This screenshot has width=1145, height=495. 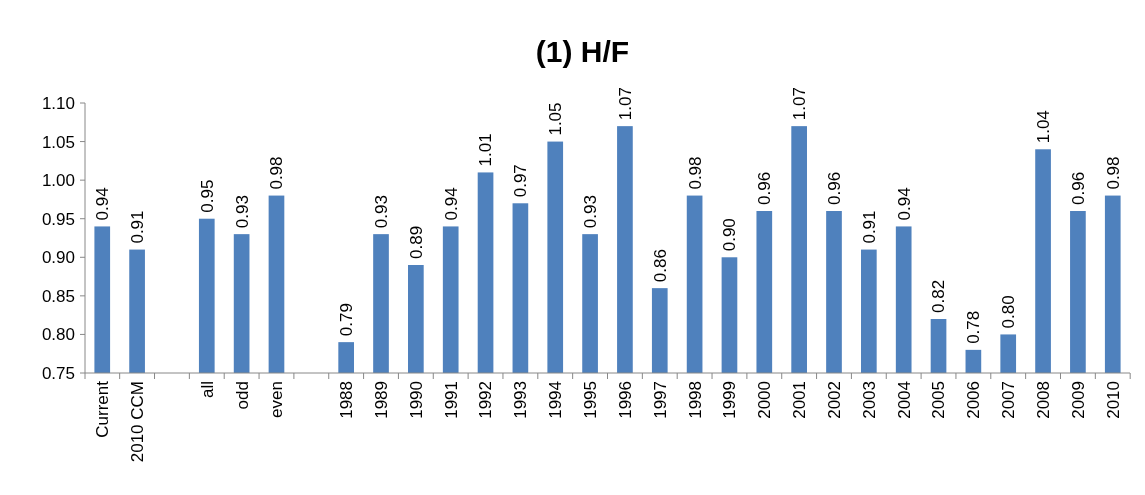 I want to click on x-tick-label: 1995, so click(x=591, y=400).